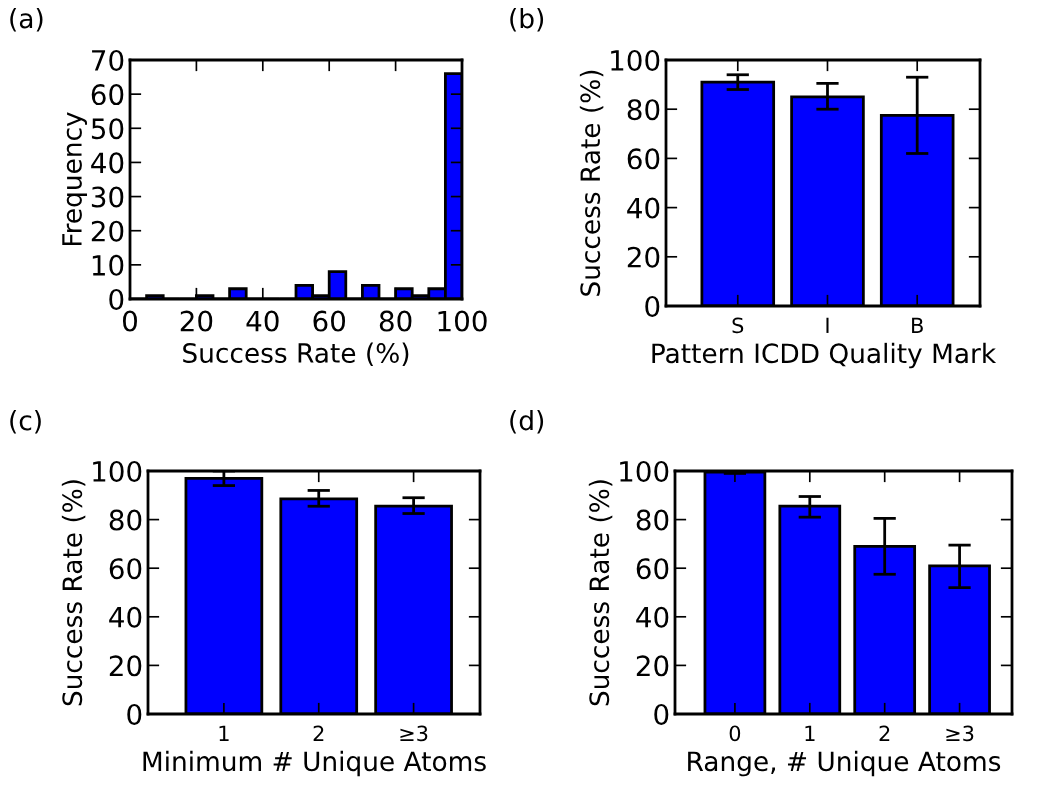 This screenshot has width=1060, height=797. Describe the element at coordinates (107, 129) in the screenshot. I see `y-tick-label: 50` at that location.